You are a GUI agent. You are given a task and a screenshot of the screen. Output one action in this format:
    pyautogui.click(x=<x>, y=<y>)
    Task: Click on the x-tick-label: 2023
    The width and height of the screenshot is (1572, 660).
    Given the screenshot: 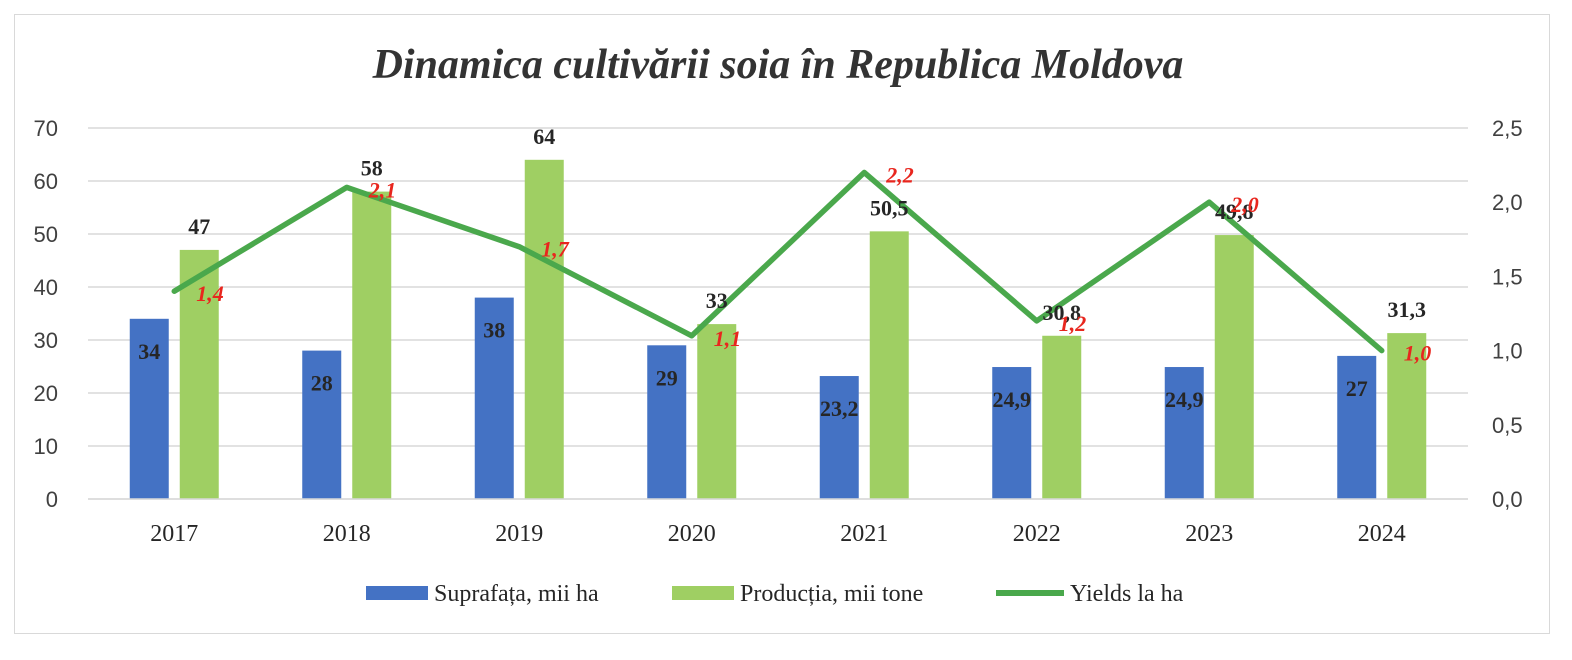 What is the action you would take?
    pyautogui.click(x=1209, y=534)
    